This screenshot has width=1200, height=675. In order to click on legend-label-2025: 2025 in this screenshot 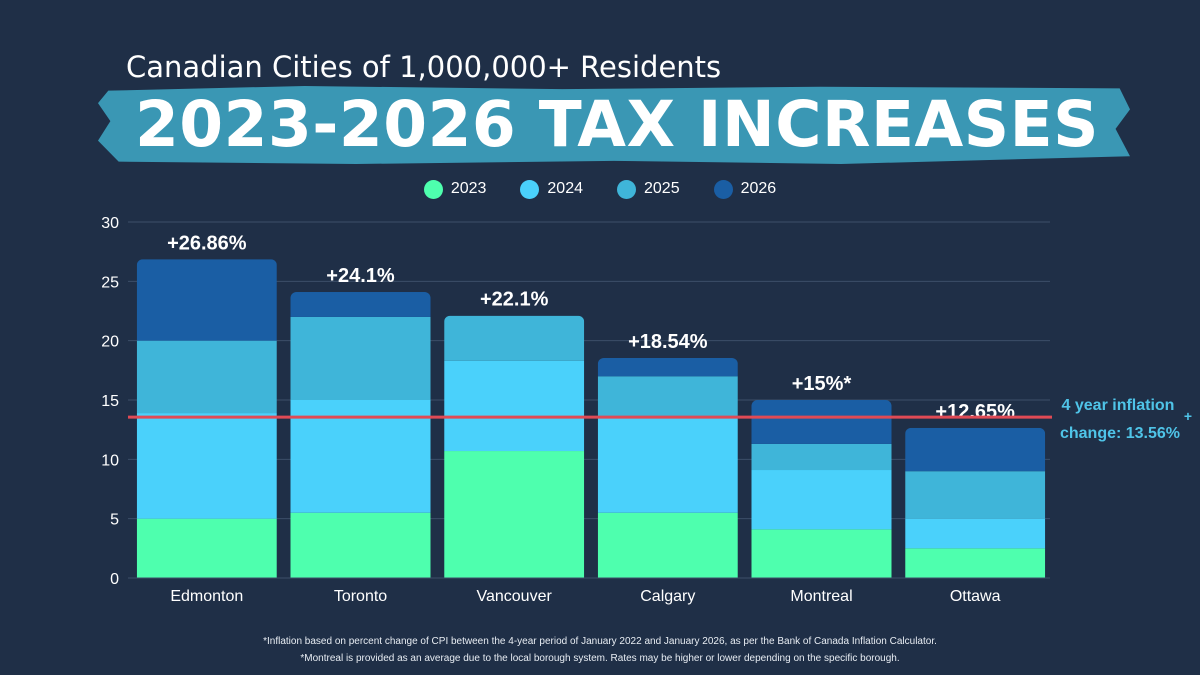, I will do `click(662, 188)`.